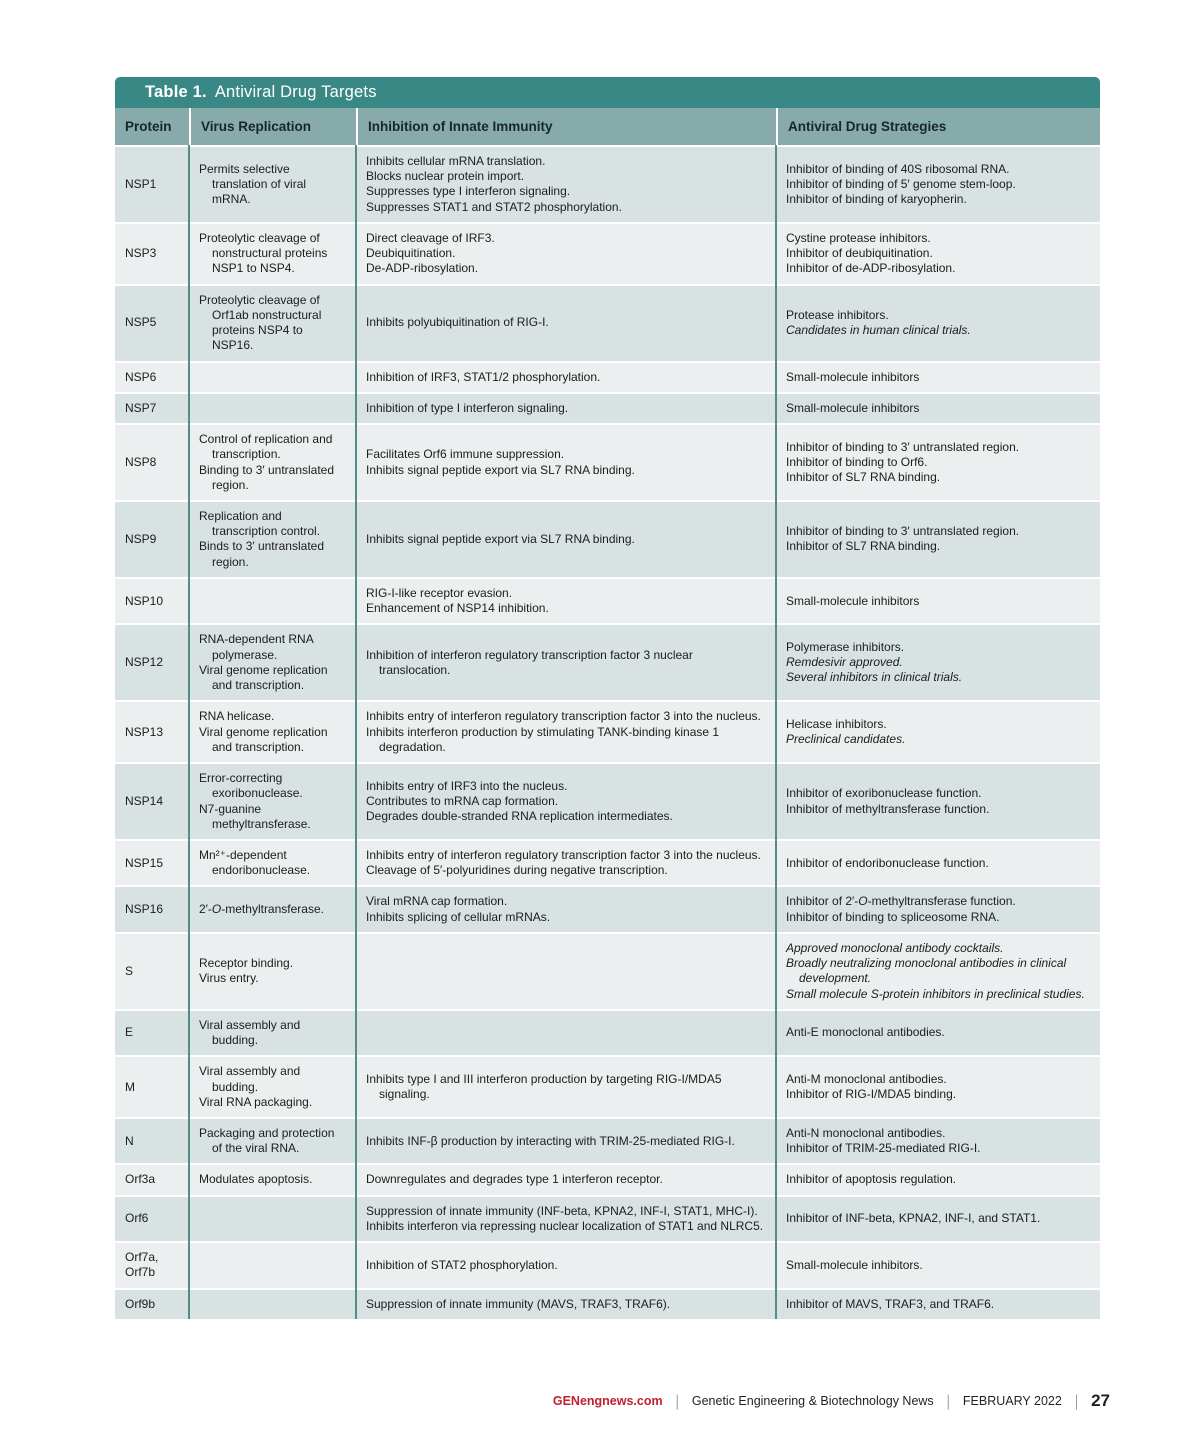 This screenshot has height=1450, width=1200. What do you see at coordinates (141, 461) in the screenshot?
I see `protein-label: NSP8` at bounding box center [141, 461].